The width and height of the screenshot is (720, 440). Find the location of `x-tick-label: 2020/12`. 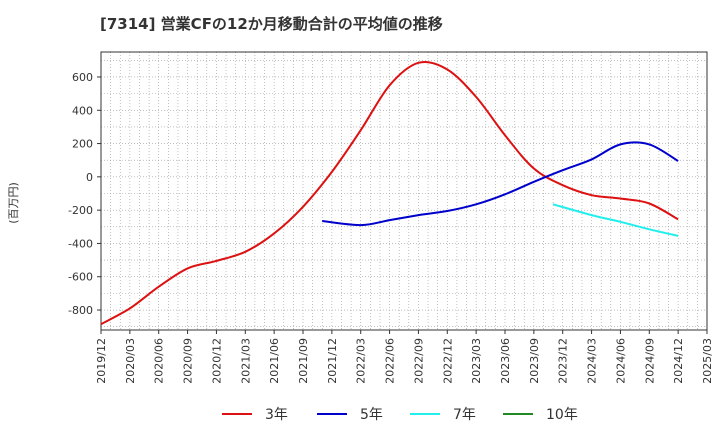

x-tick-label: 2020/12 is located at coordinates (216, 361).